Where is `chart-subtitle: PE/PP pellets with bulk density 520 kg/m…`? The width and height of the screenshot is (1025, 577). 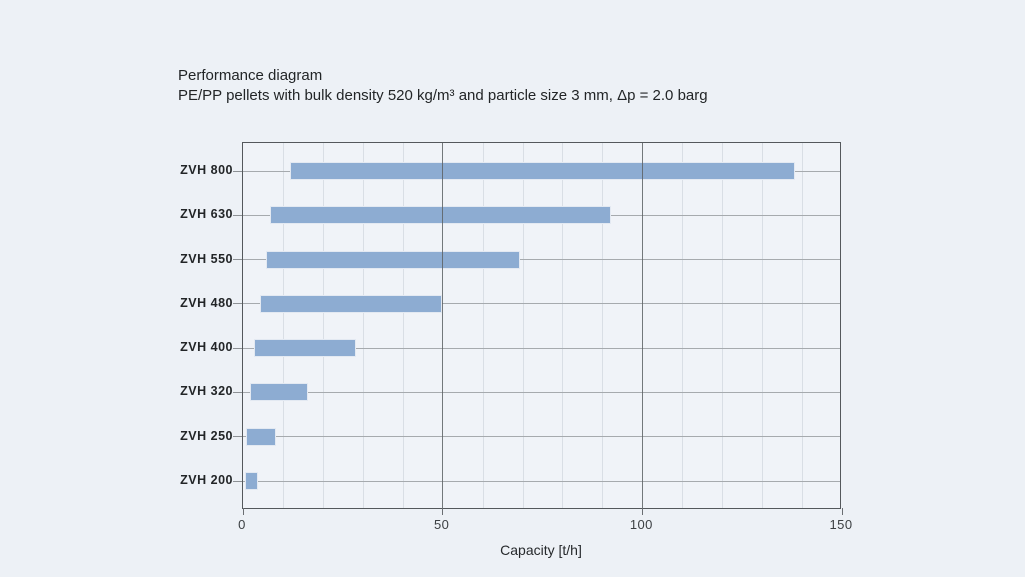
chart-subtitle: PE/PP pellets with bulk density 520 kg/m… is located at coordinates (443, 95).